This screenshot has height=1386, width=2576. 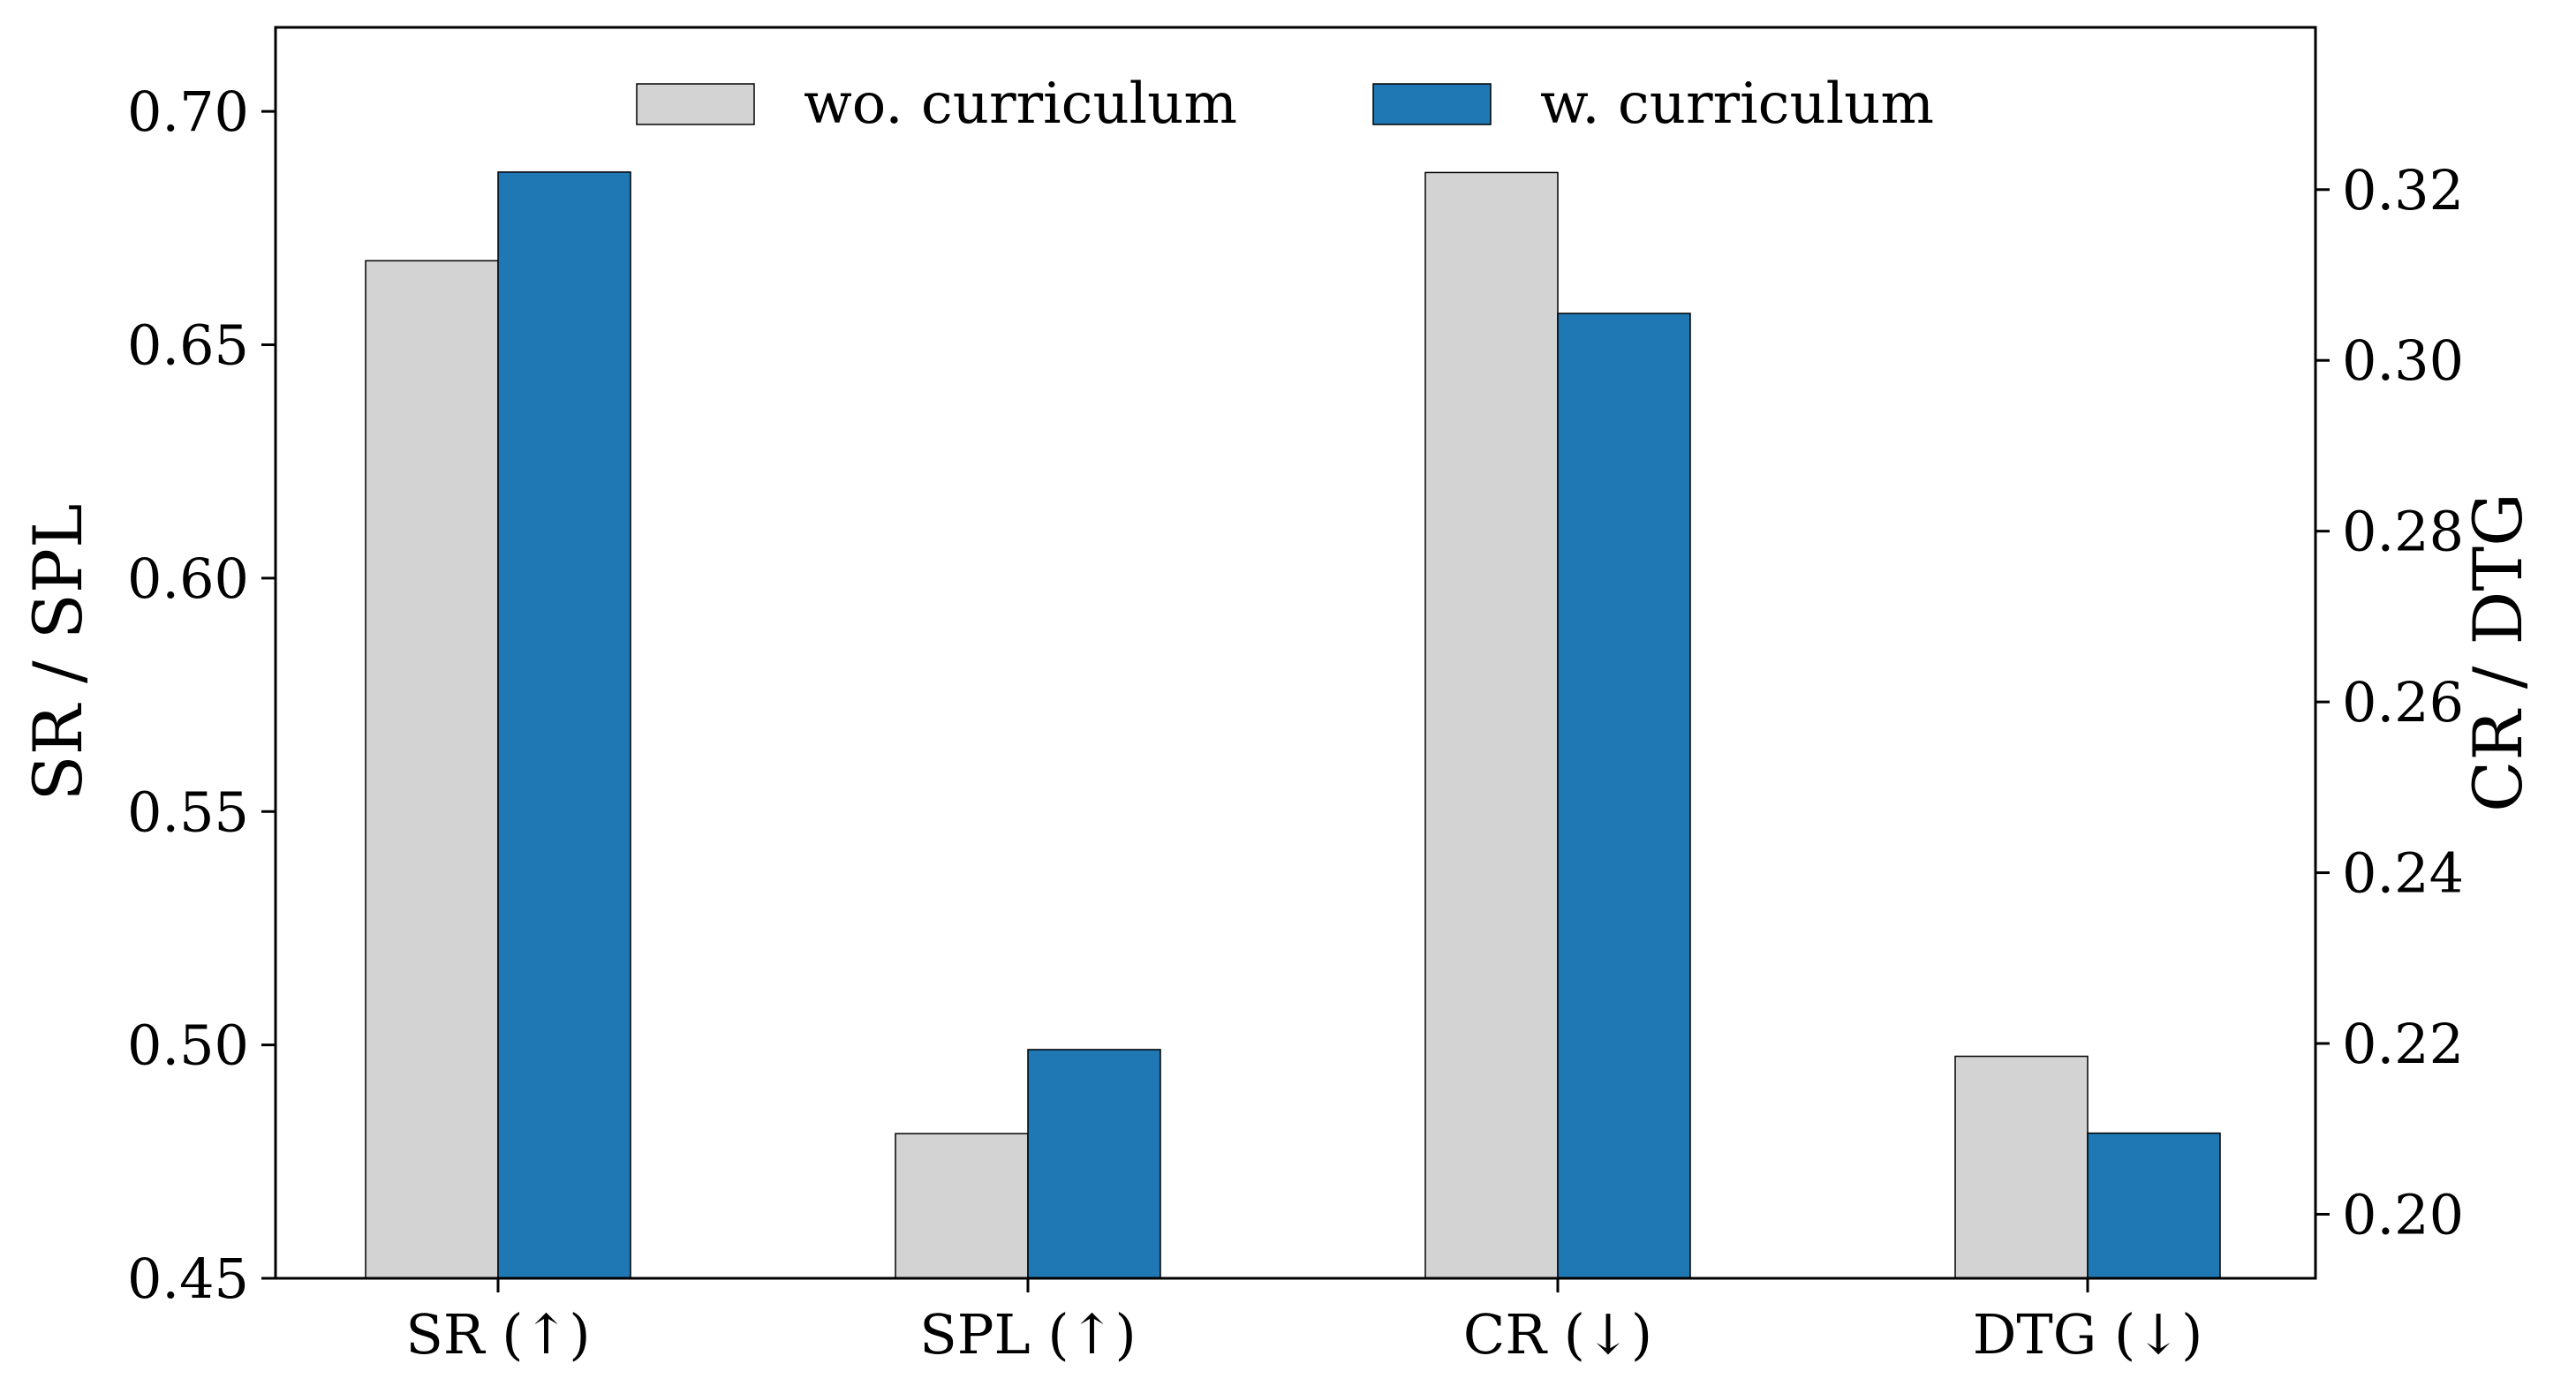 What do you see at coordinates (1285, 105) in the screenshot?
I see `legend: wo. curriculum w. curriculum` at bounding box center [1285, 105].